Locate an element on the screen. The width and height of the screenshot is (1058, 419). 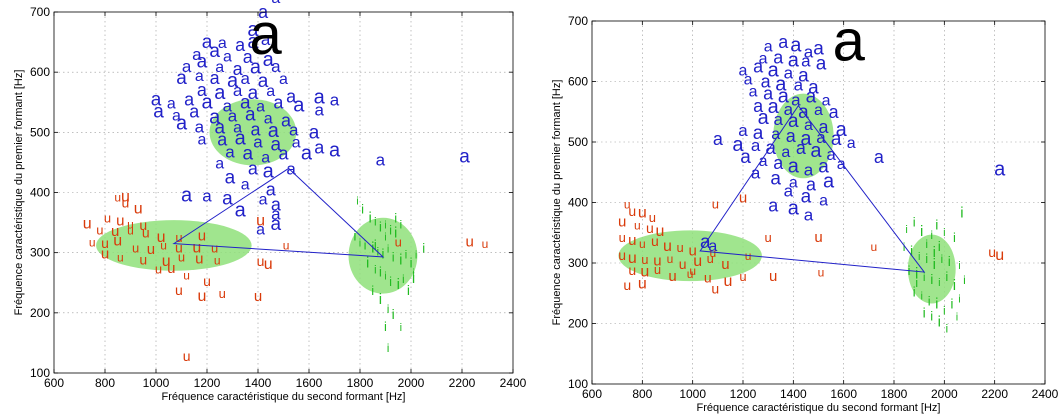
x-tick-label: 2000 is located at coordinates (944, 394).